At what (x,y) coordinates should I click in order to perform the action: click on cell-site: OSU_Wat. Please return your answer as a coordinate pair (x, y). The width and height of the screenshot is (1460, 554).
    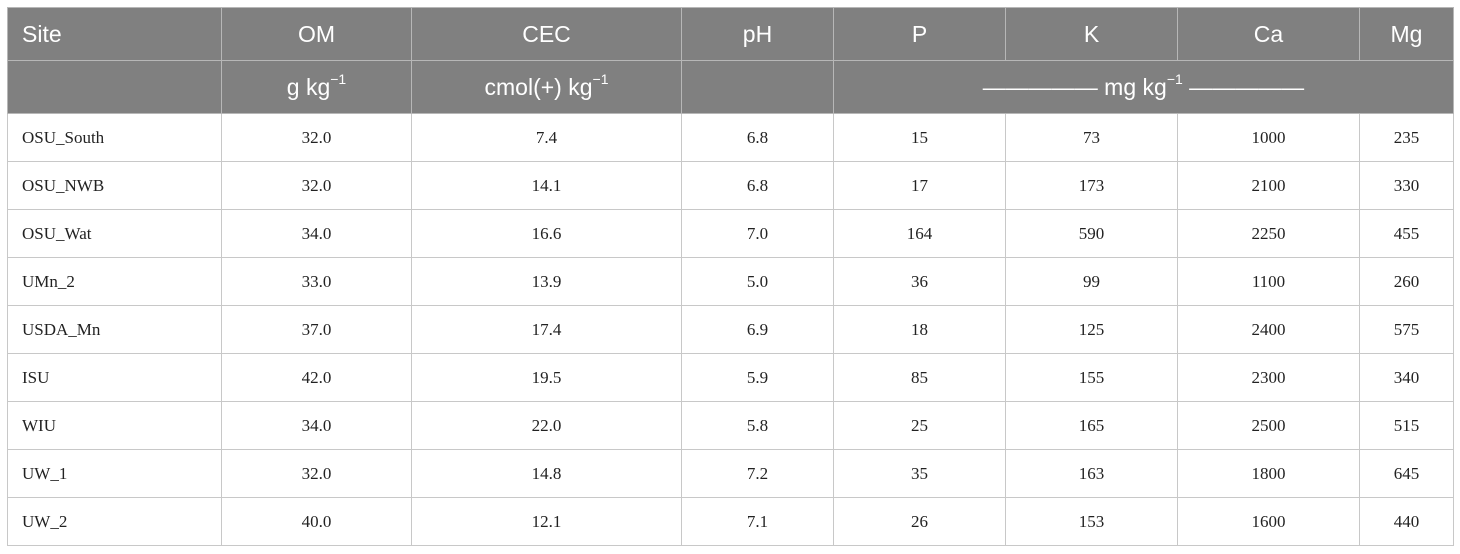
    Looking at the image, I should click on (114, 233).